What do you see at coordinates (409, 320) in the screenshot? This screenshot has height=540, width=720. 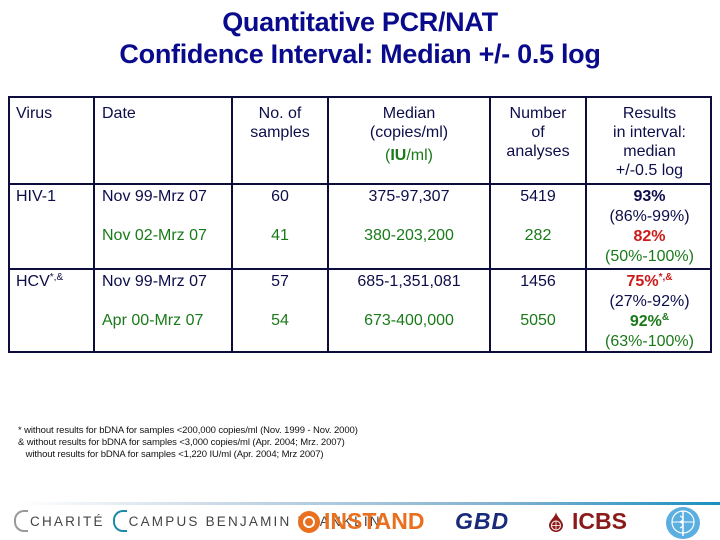 I see `median-cell: 673-400,000` at bounding box center [409, 320].